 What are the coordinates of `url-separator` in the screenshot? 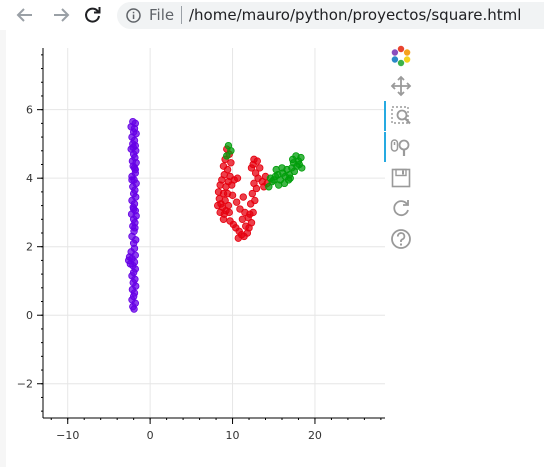 It's located at (181, 15).